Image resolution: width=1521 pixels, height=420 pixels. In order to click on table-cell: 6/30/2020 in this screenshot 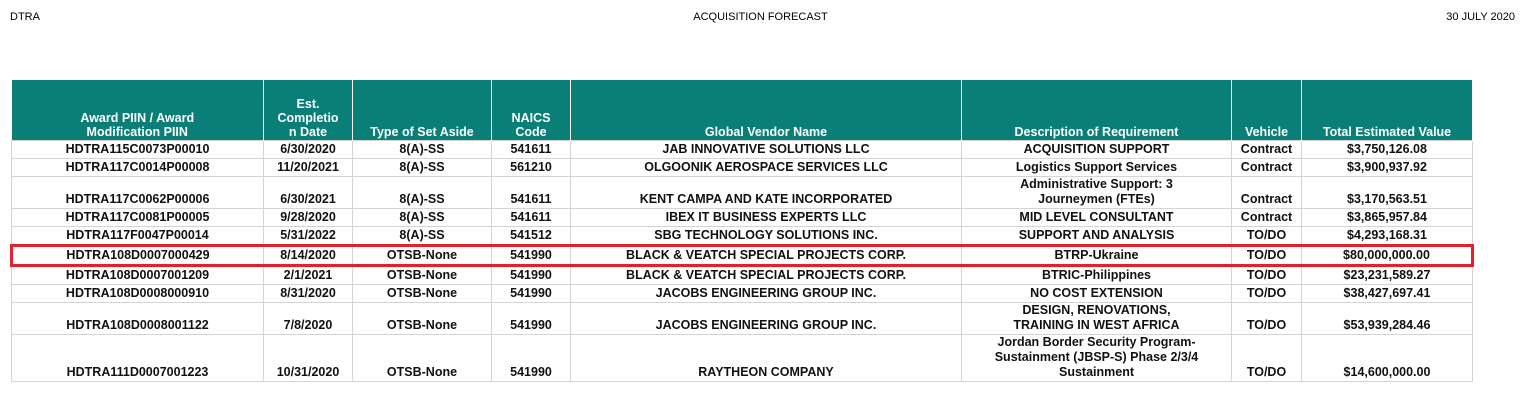, I will do `click(308, 149)`.